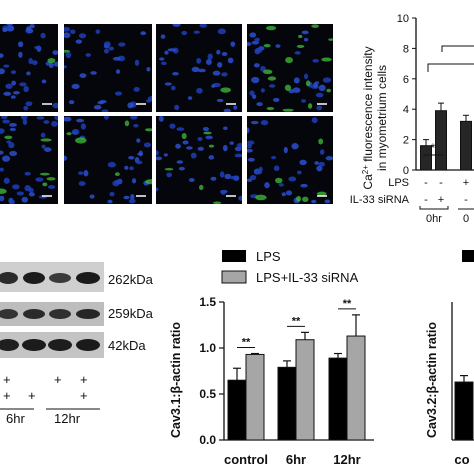  Describe the element at coordinates (432, 380) in the screenshot. I see `cav32-ylabel: Cav3.2:β-actin ratio` at that location.